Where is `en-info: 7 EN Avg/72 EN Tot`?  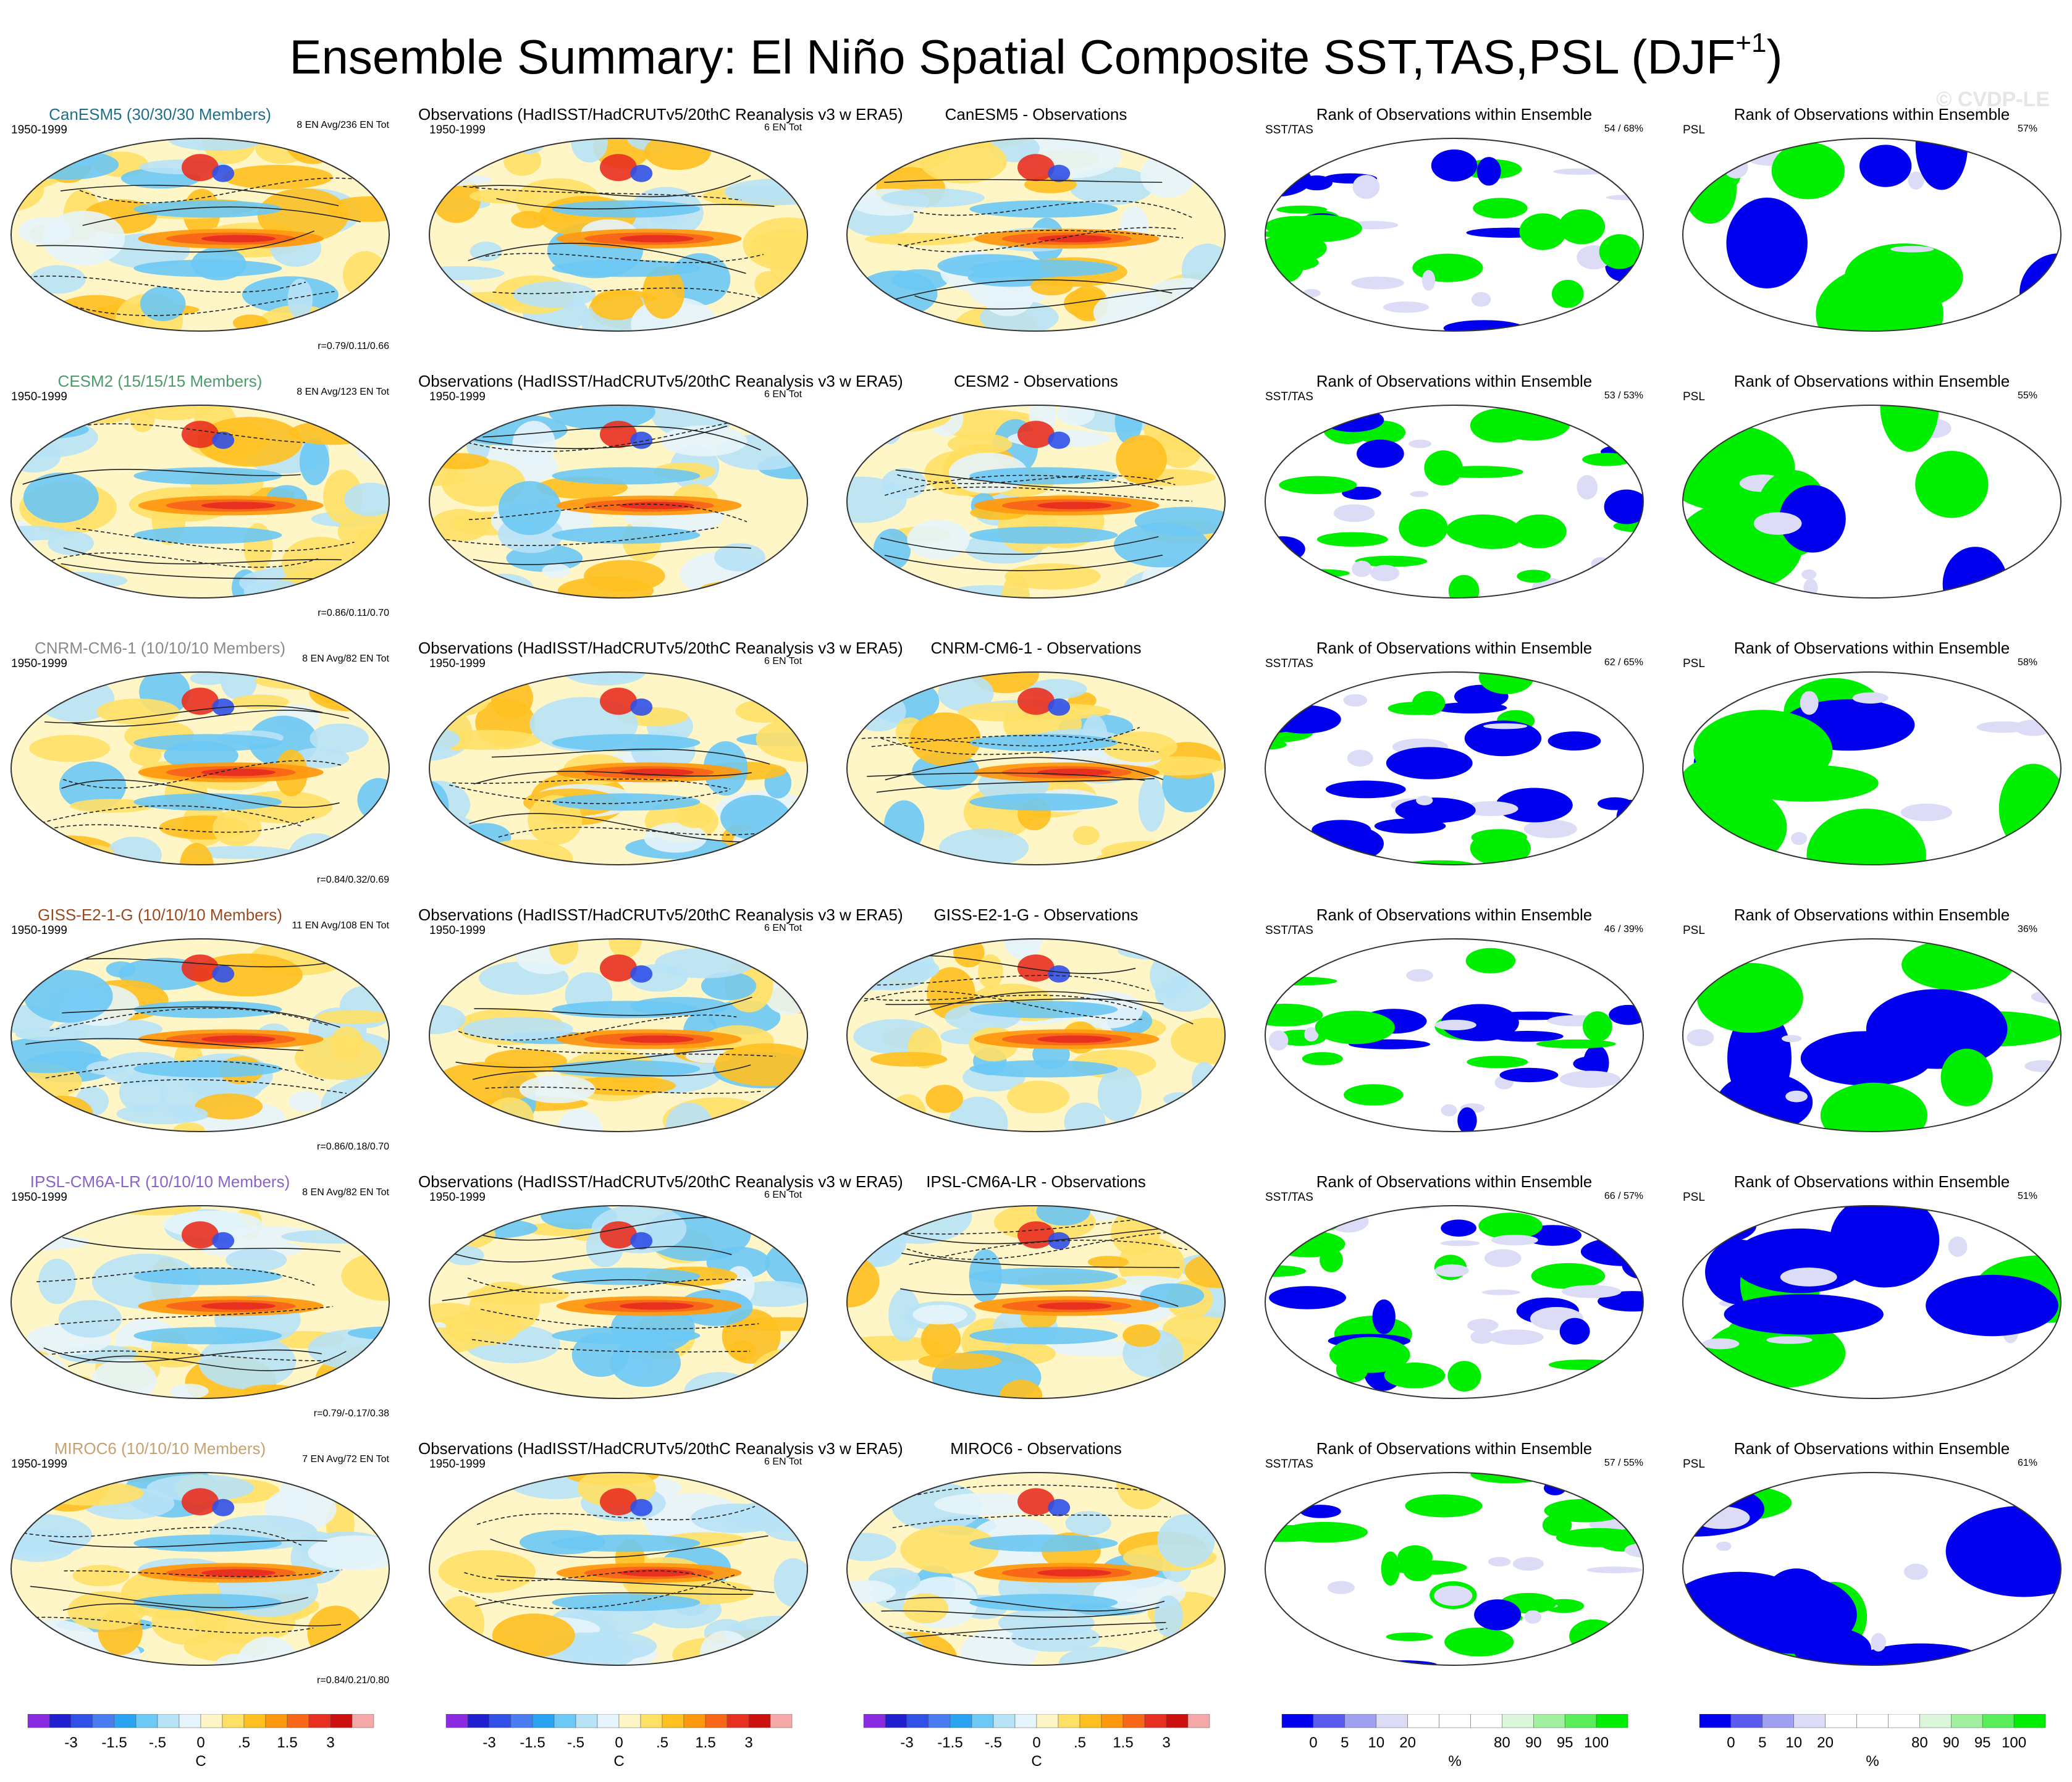 en-info: 7 EN Avg/72 EN Tot is located at coordinates (346, 1459).